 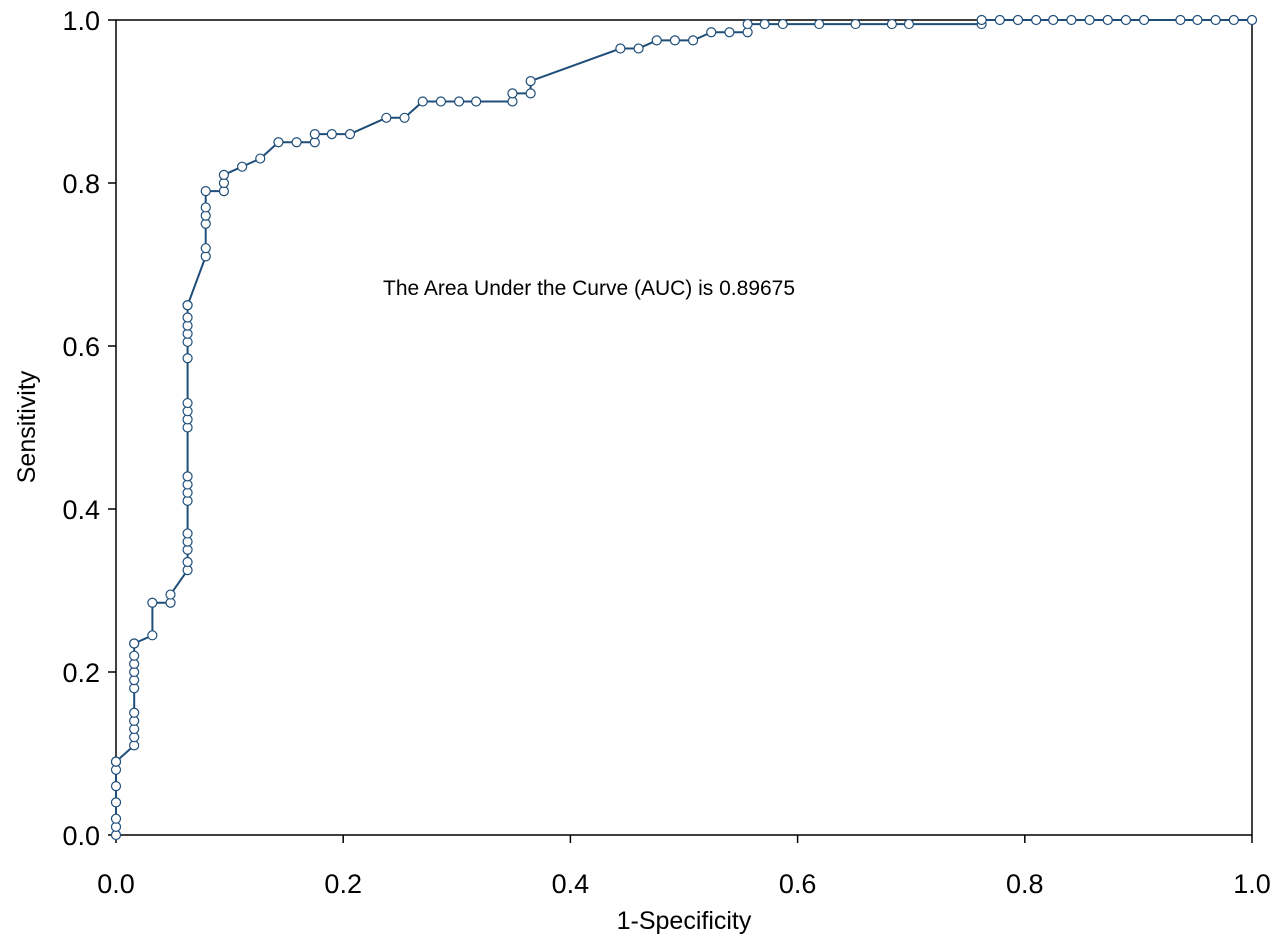 I want to click on x-tick-label: 0.4, so click(x=571, y=884).